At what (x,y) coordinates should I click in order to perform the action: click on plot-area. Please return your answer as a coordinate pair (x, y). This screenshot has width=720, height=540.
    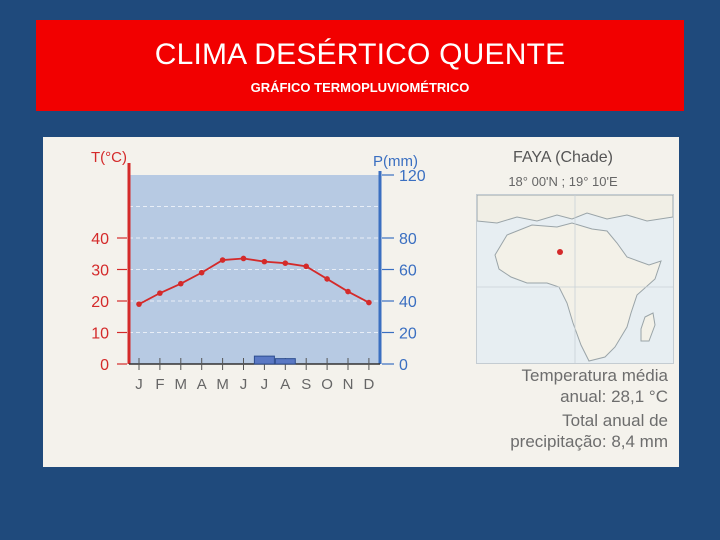
    Looking at the image, I should click on (254, 269).